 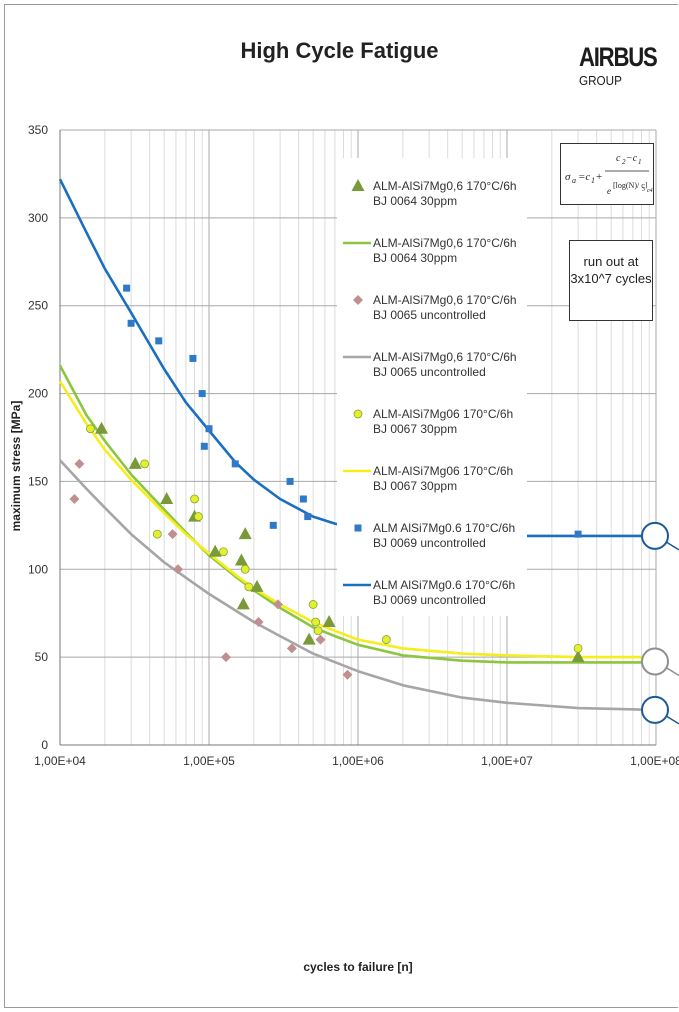 I want to click on y-tick-label: 150, so click(x=38, y=481).